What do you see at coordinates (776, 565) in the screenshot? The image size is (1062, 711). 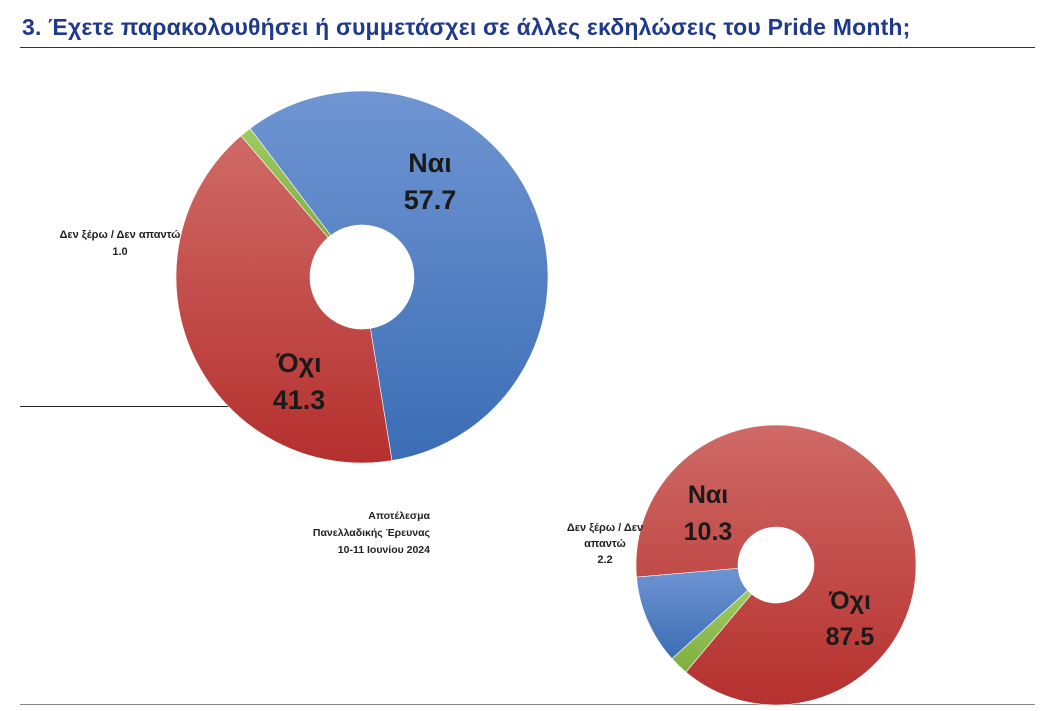 I see `donut-2-slice-no` at bounding box center [776, 565].